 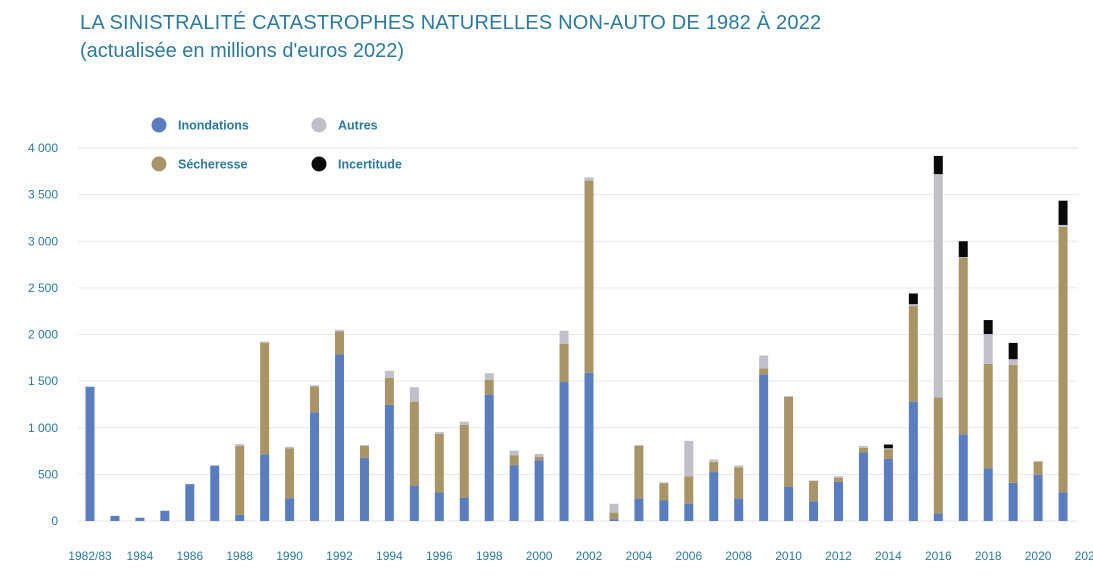 What do you see at coordinates (54, 521) in the screenshot?
I see `y-tick-label: 0` at bounding box center [54, 521].